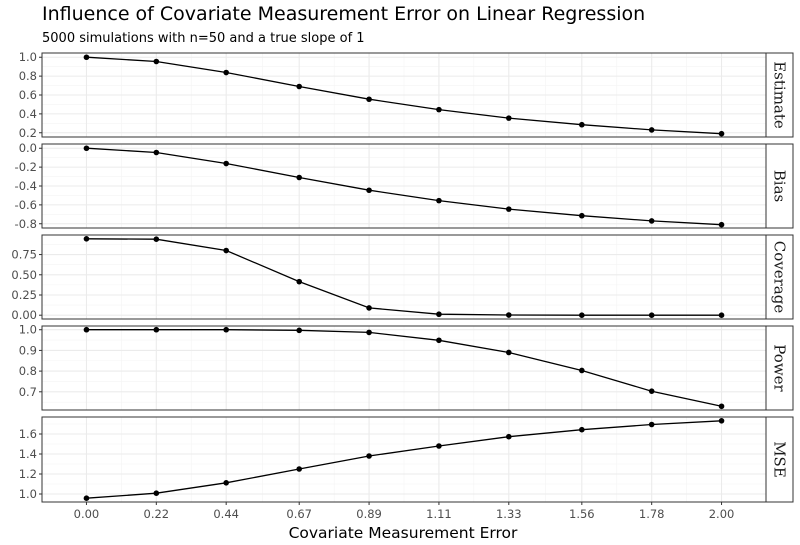  I want to click on y-tick-label: -0.4, so click(26, 186).